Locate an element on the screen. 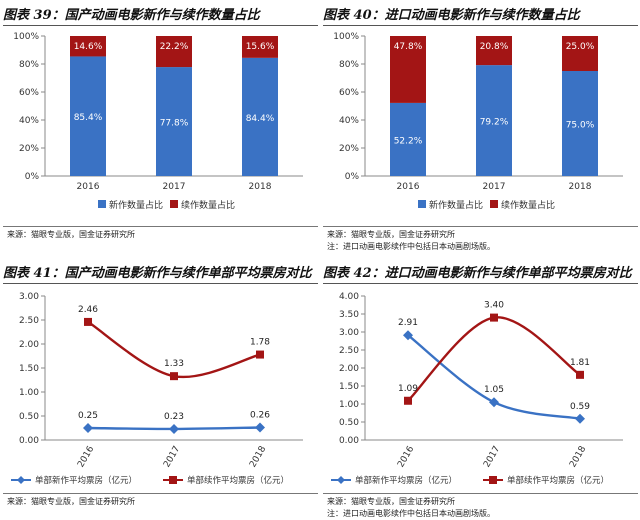  chart-title: 图表 41：国产动画电影新作与续作单部平均票房对比 is located at coordinates (157, 273).